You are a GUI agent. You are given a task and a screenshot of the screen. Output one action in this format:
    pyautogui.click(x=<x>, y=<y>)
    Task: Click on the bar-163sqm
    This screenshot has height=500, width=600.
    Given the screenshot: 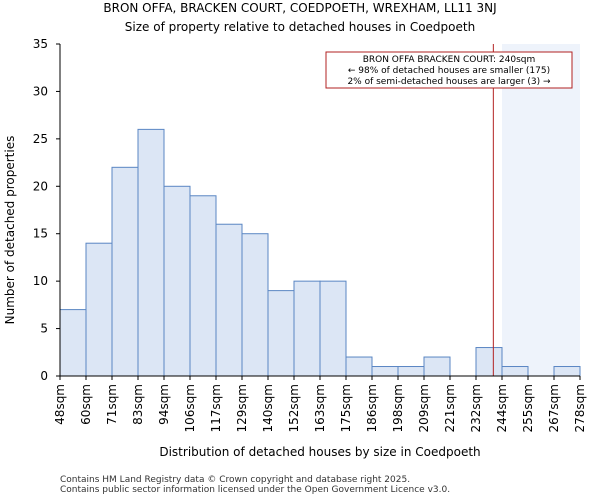 What is the action you would take?
    pyautogui.click(x=333, y=328)
    